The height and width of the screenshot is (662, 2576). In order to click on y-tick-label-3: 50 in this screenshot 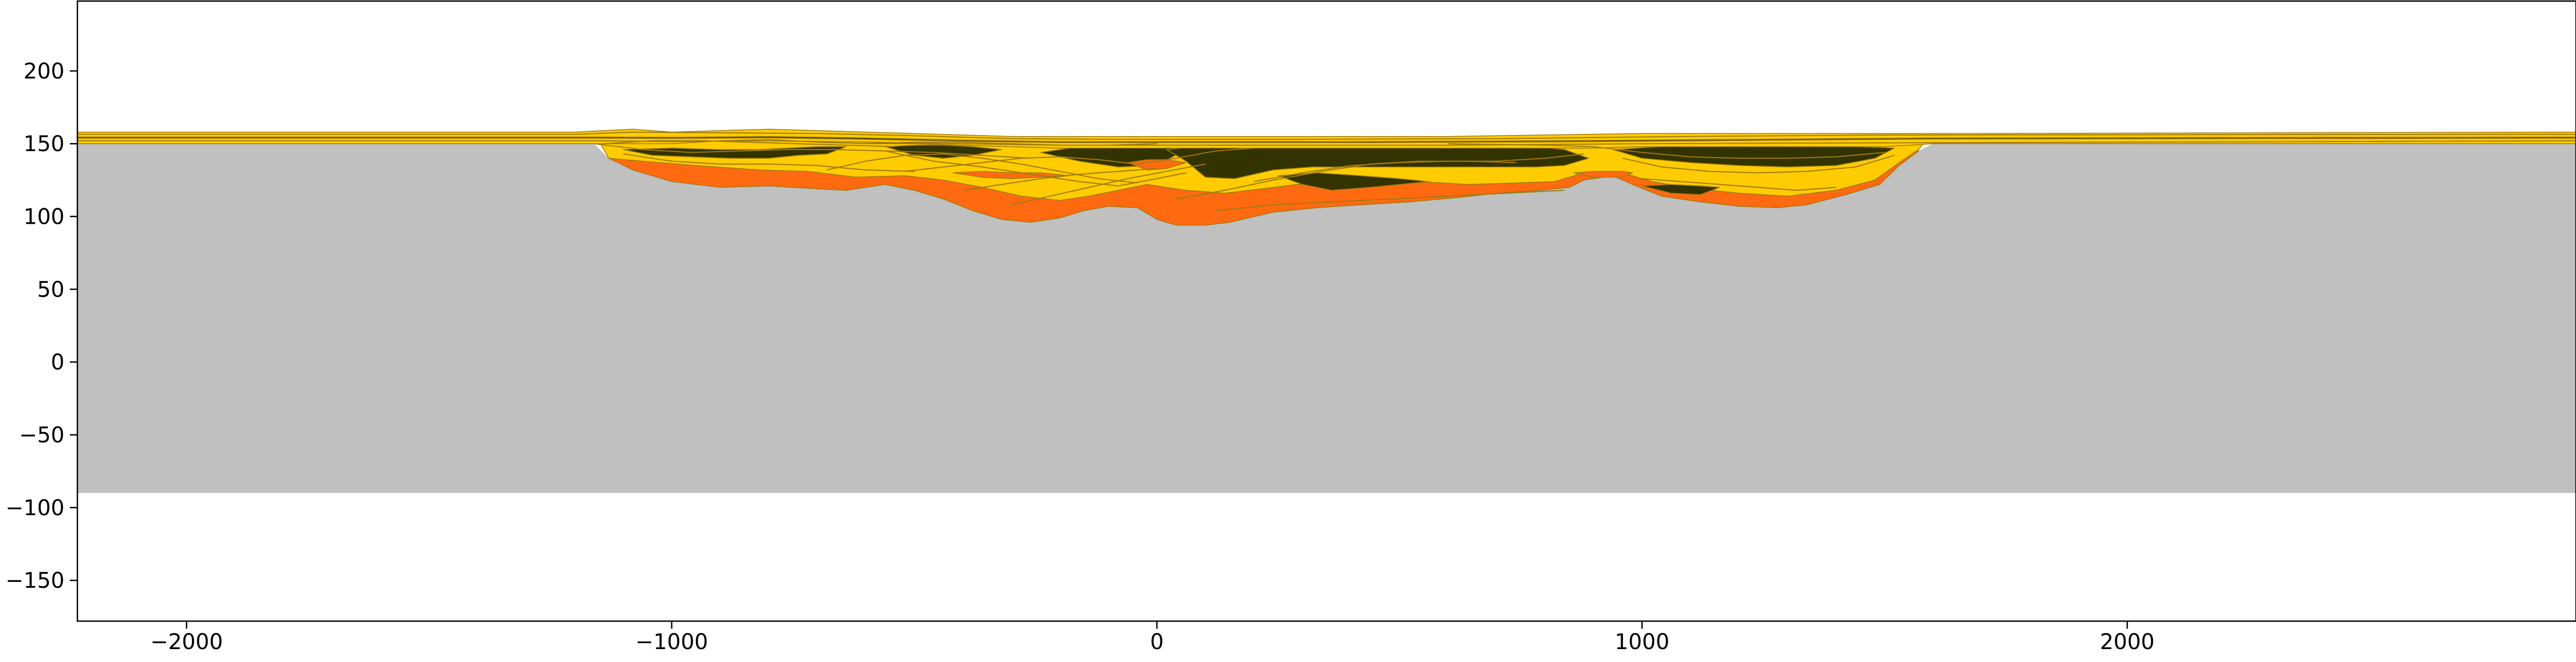, I will do `click(50, 289)`.